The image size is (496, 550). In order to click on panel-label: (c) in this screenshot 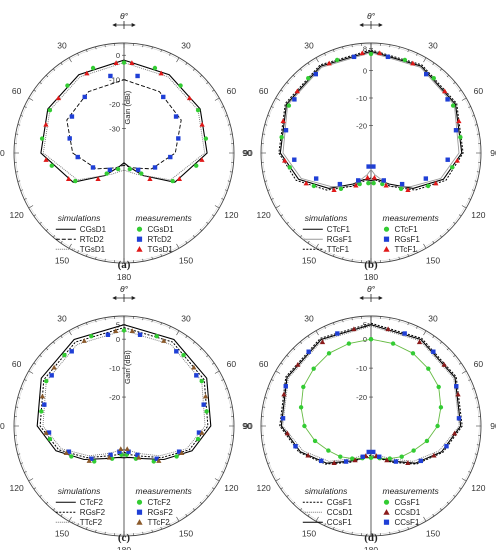, I will do `click(124, 538)`.